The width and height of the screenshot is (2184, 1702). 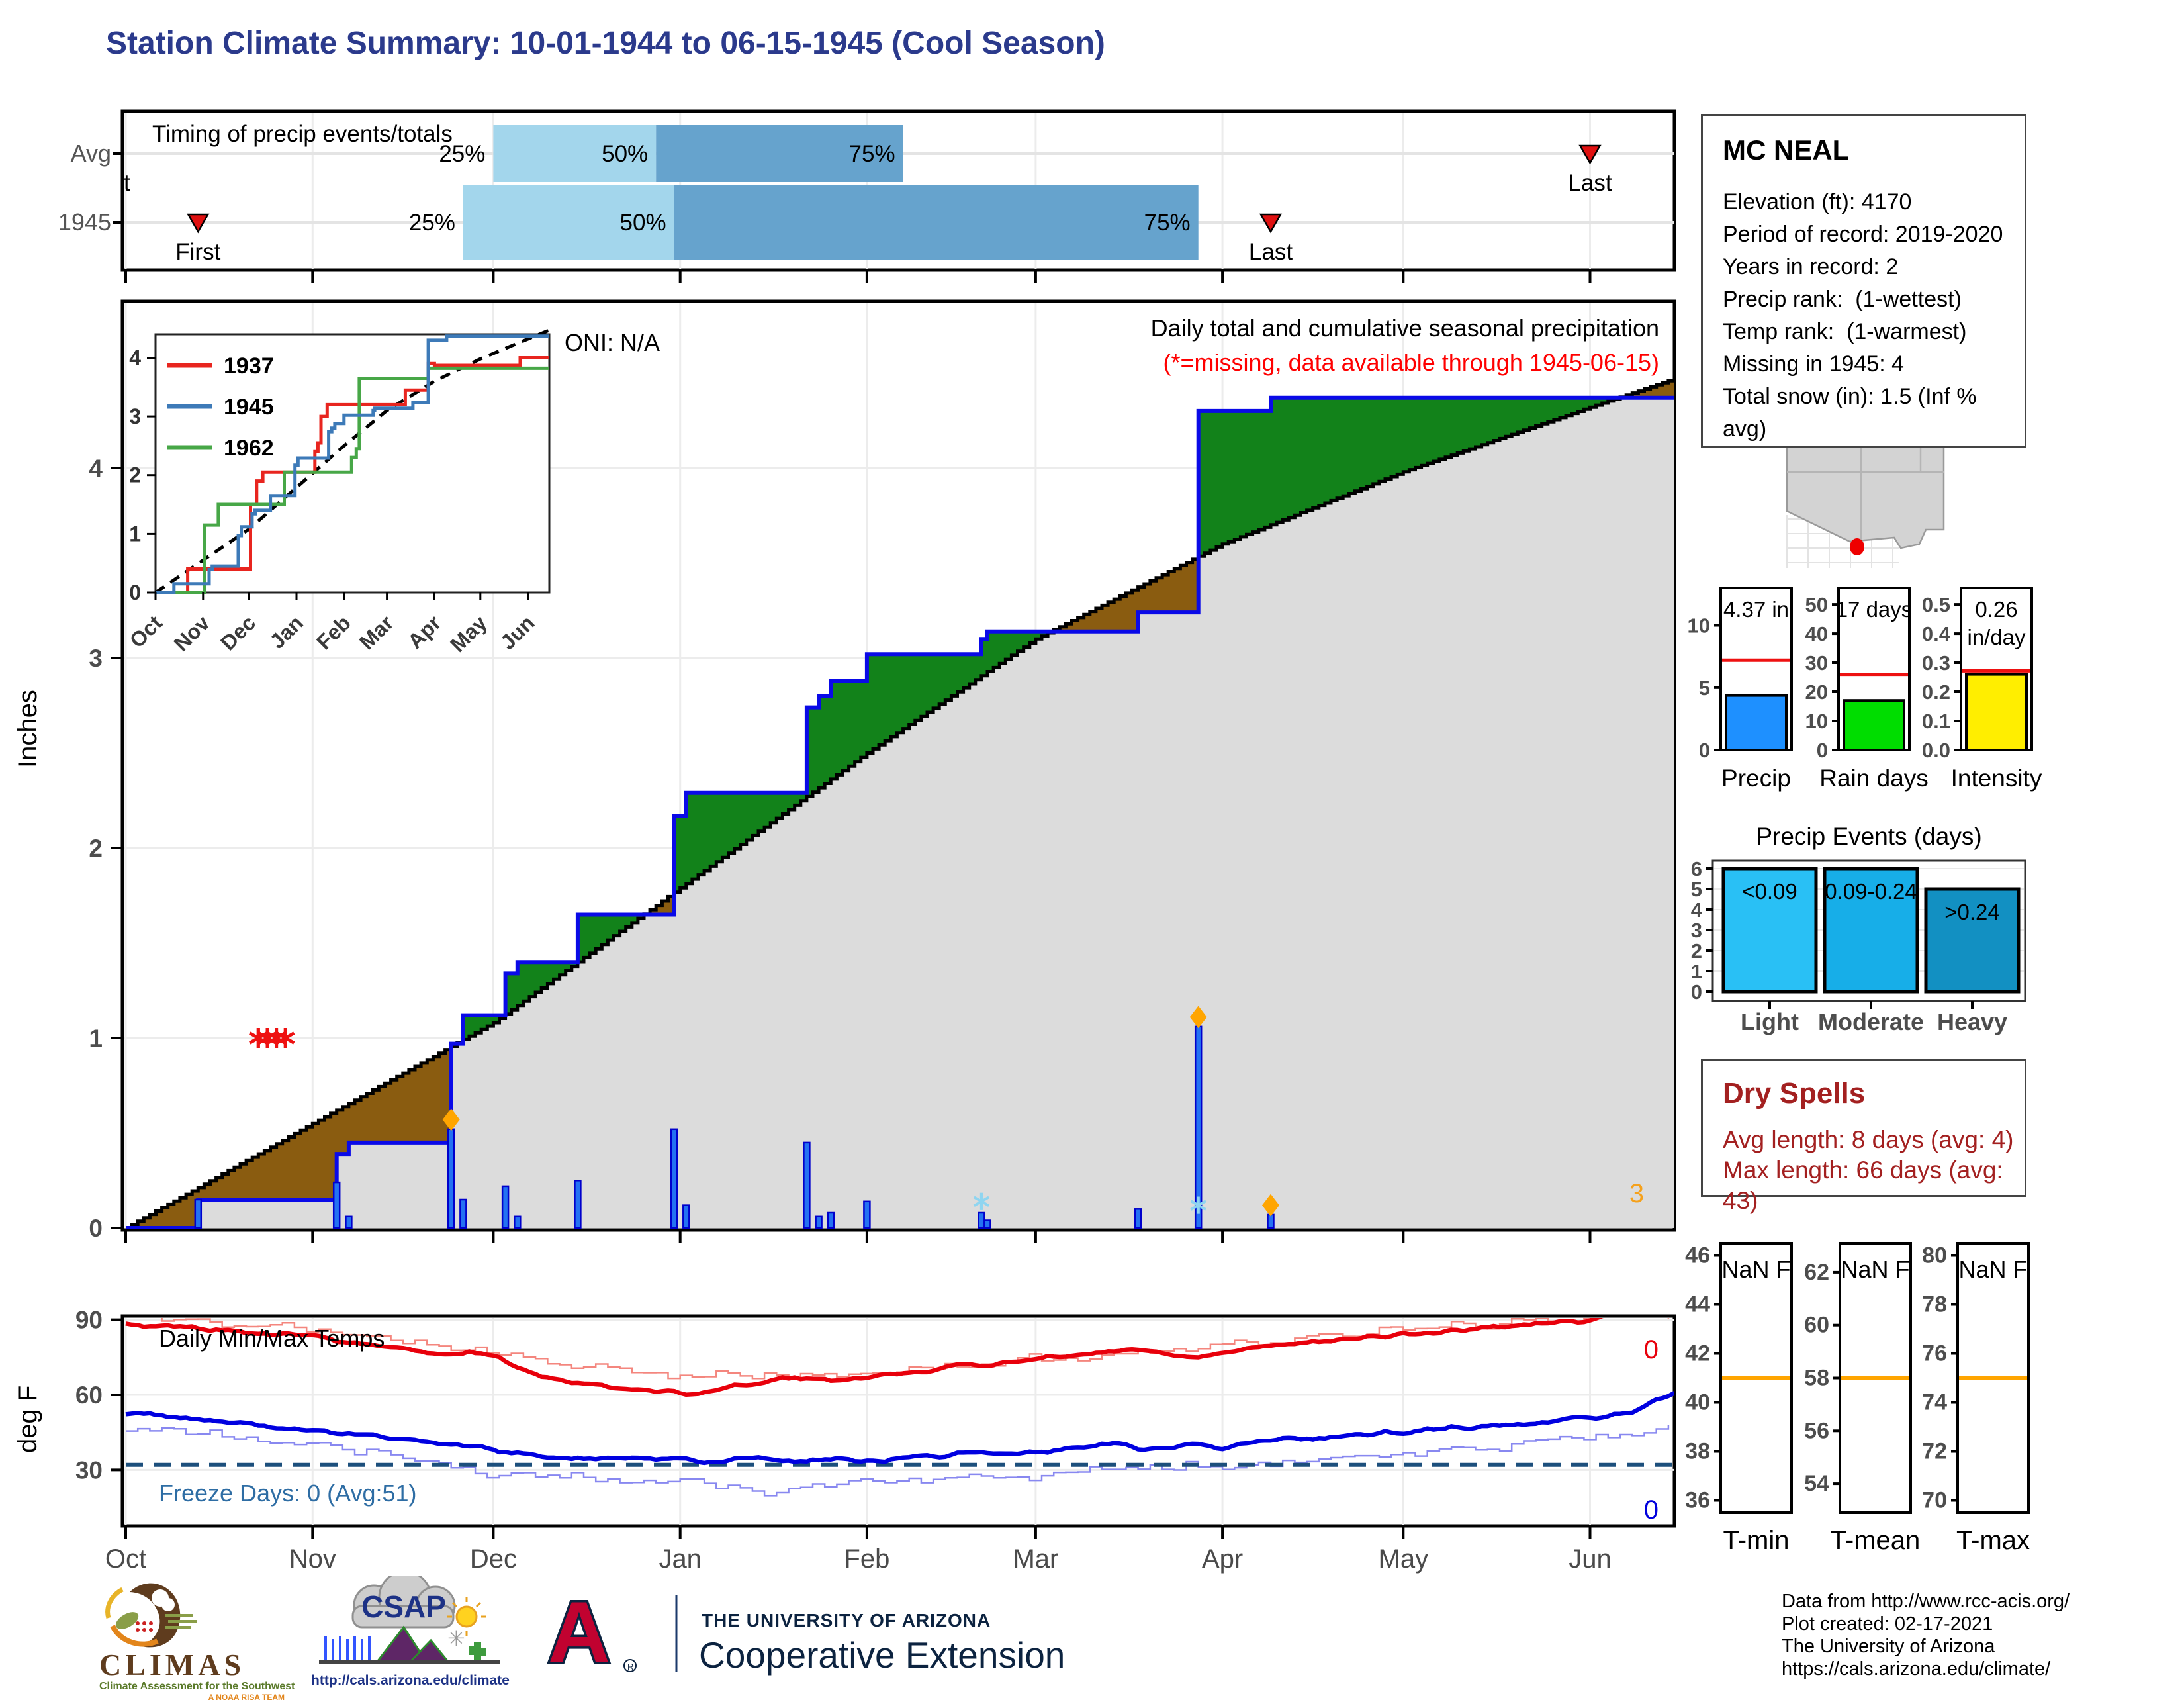 What do you see at coordinates (1740, 689) in the screenshot?
I see `precip_total-mini-chart: 0 5 10 4.37 in Precip` at bounding box center [1740, 689].